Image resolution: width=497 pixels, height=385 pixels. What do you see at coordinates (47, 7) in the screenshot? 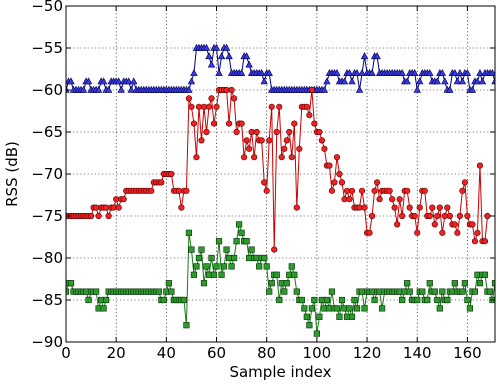
I see `y-tick-label: −50` at bounding box center [47, 7].